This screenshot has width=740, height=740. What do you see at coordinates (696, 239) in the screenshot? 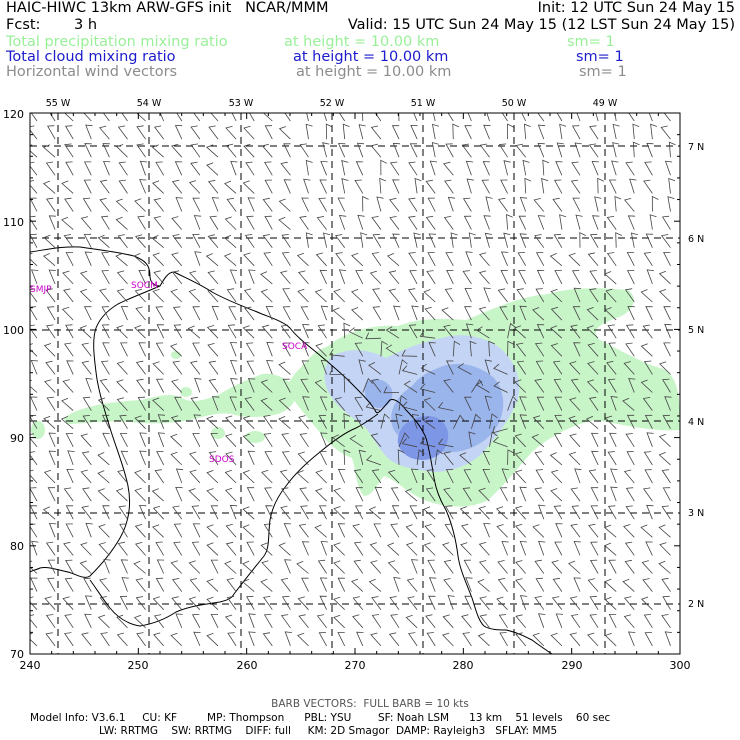
I see `lat-label: 6 N` at bounding box center [696, 239].